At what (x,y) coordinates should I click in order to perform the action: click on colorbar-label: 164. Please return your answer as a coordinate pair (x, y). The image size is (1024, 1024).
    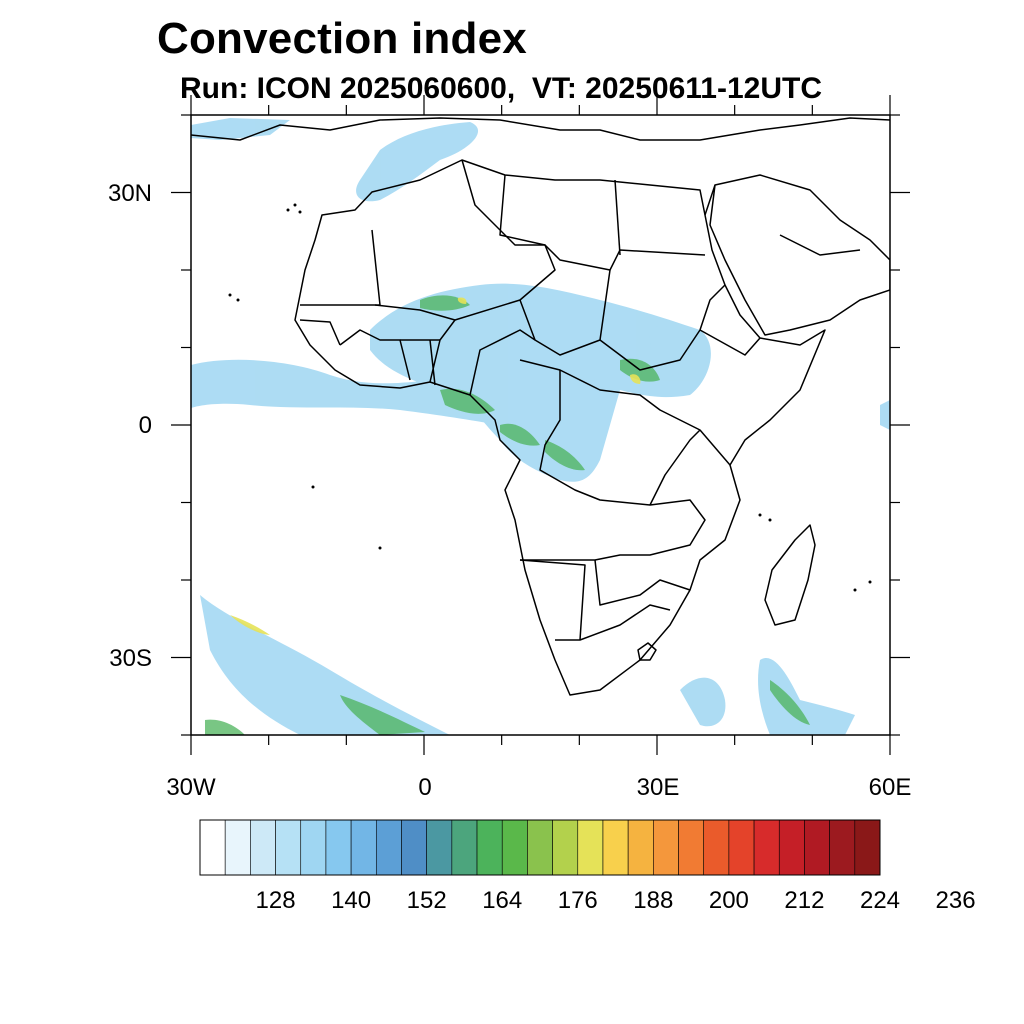
    Looking at the image, I should click on (502, 900).